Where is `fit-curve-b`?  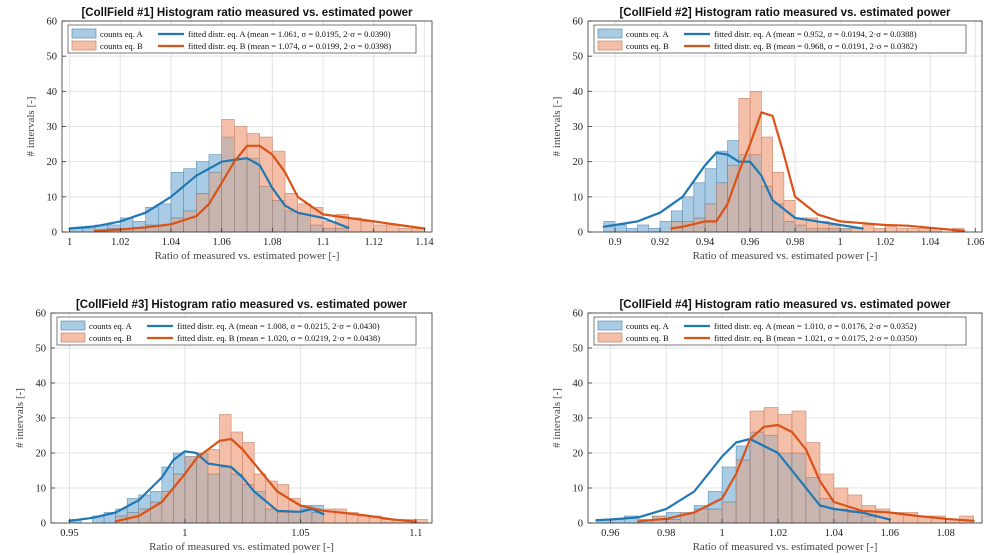
fit-curve-b is located at coordinates (259, 188).